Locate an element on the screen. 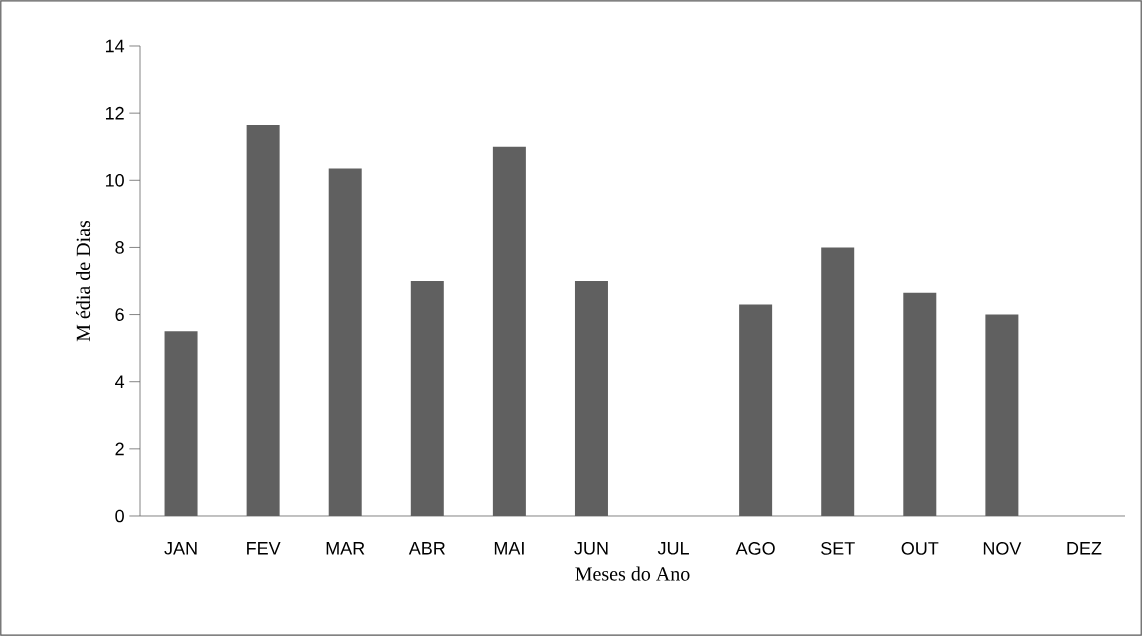  y-tick-label: 8 is located at coordinates (119, 247).